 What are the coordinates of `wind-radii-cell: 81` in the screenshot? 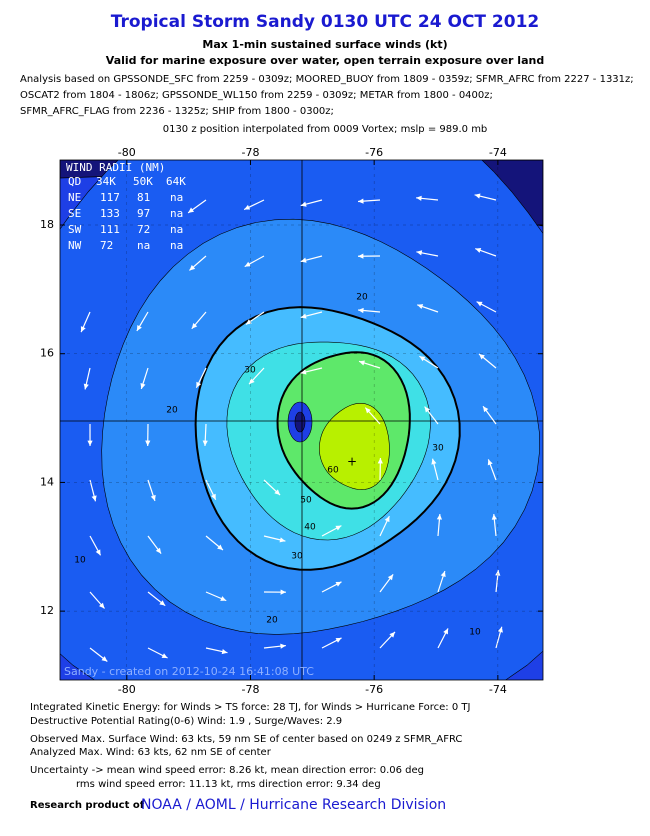 It's located at (143, 197).